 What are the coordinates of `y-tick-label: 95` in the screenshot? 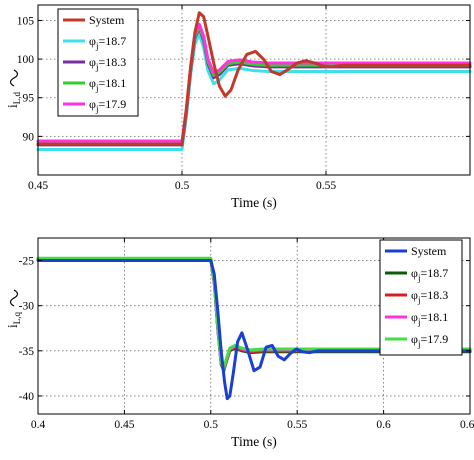 It's located at (29, 99).